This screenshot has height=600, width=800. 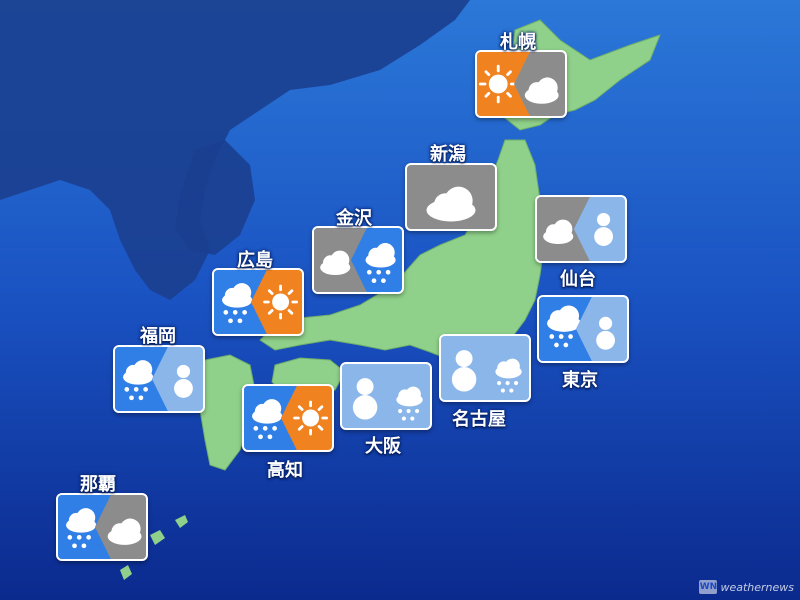 What do you see at coordinates (521, 84) in the screenshot?
I see `city-forecast-sapporo` at bounding box center [521, 84].